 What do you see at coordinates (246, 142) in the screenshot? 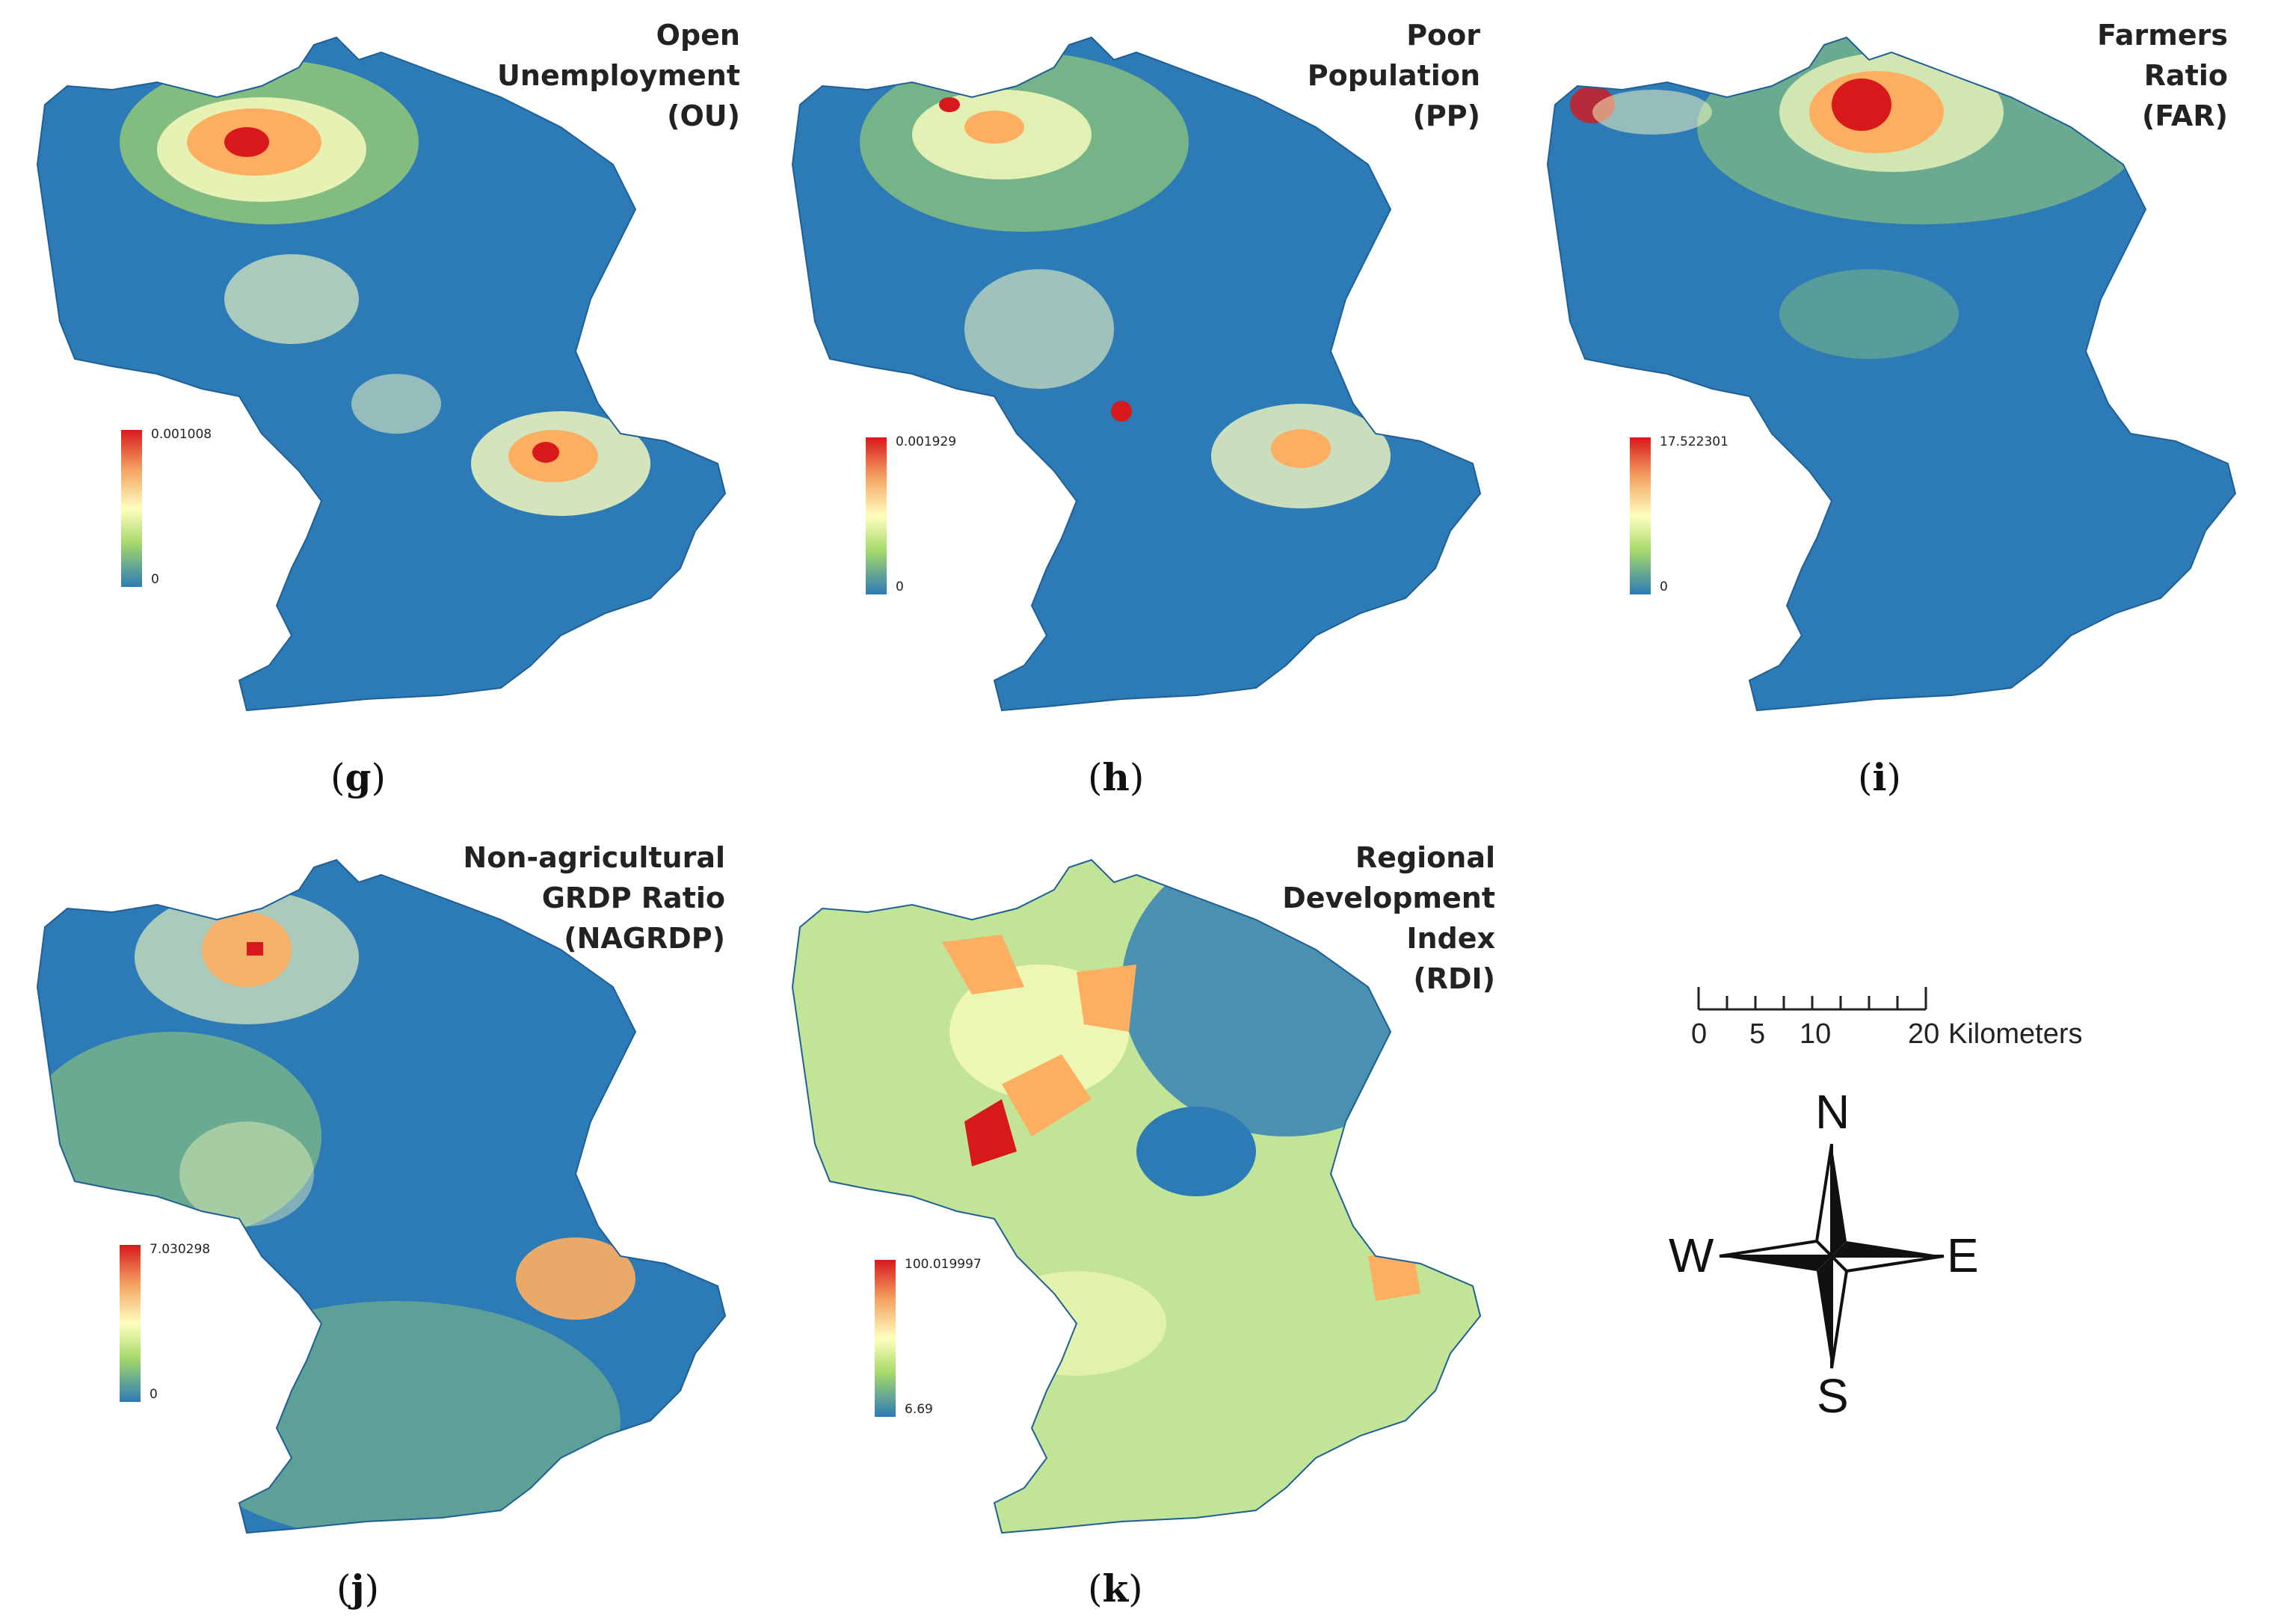
I see `map-ou-peak-north` at bounding box center [246, 142].